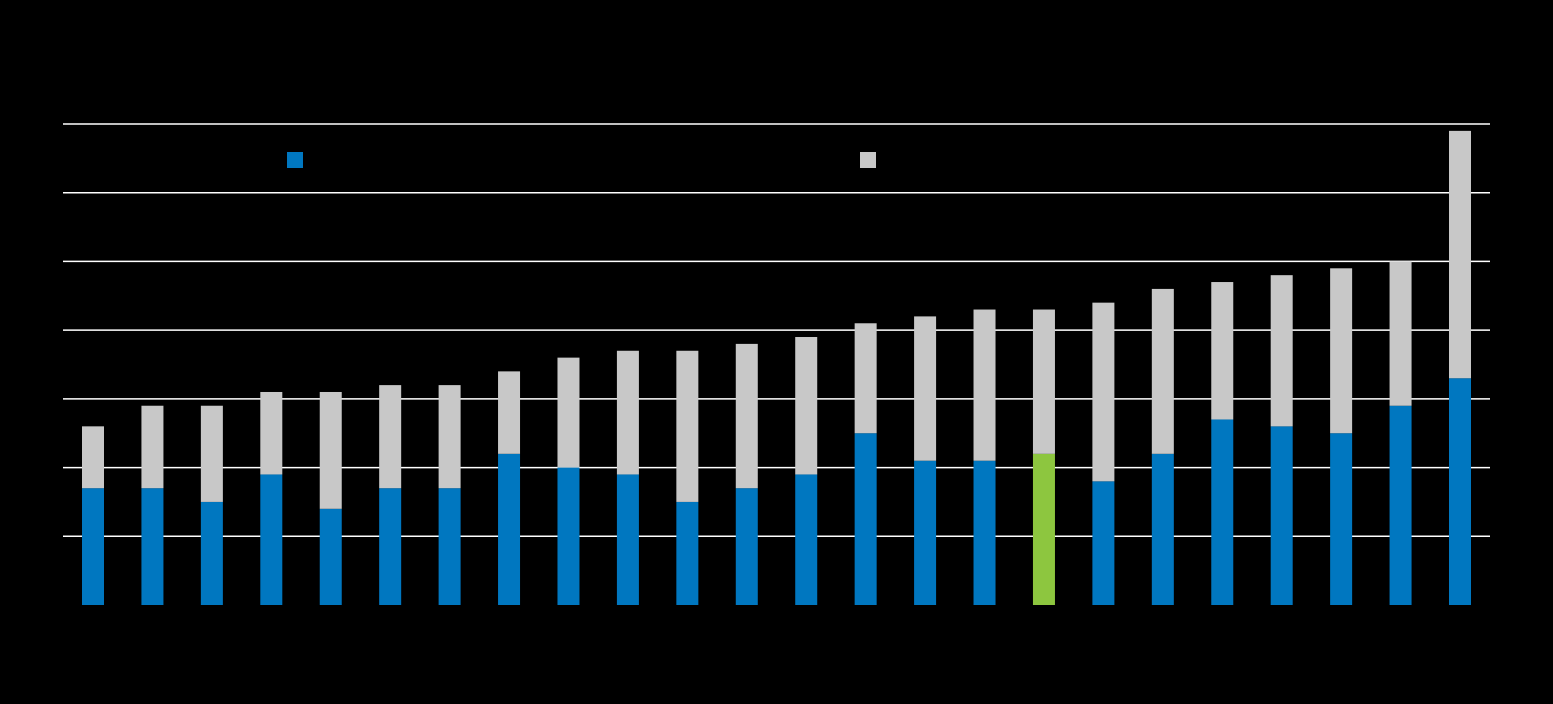 This screenshot has width=1553, height=704. What do you see at coordinates (581, 160) in the screenshot?
I see `legend` at bounding box center [581, 160].